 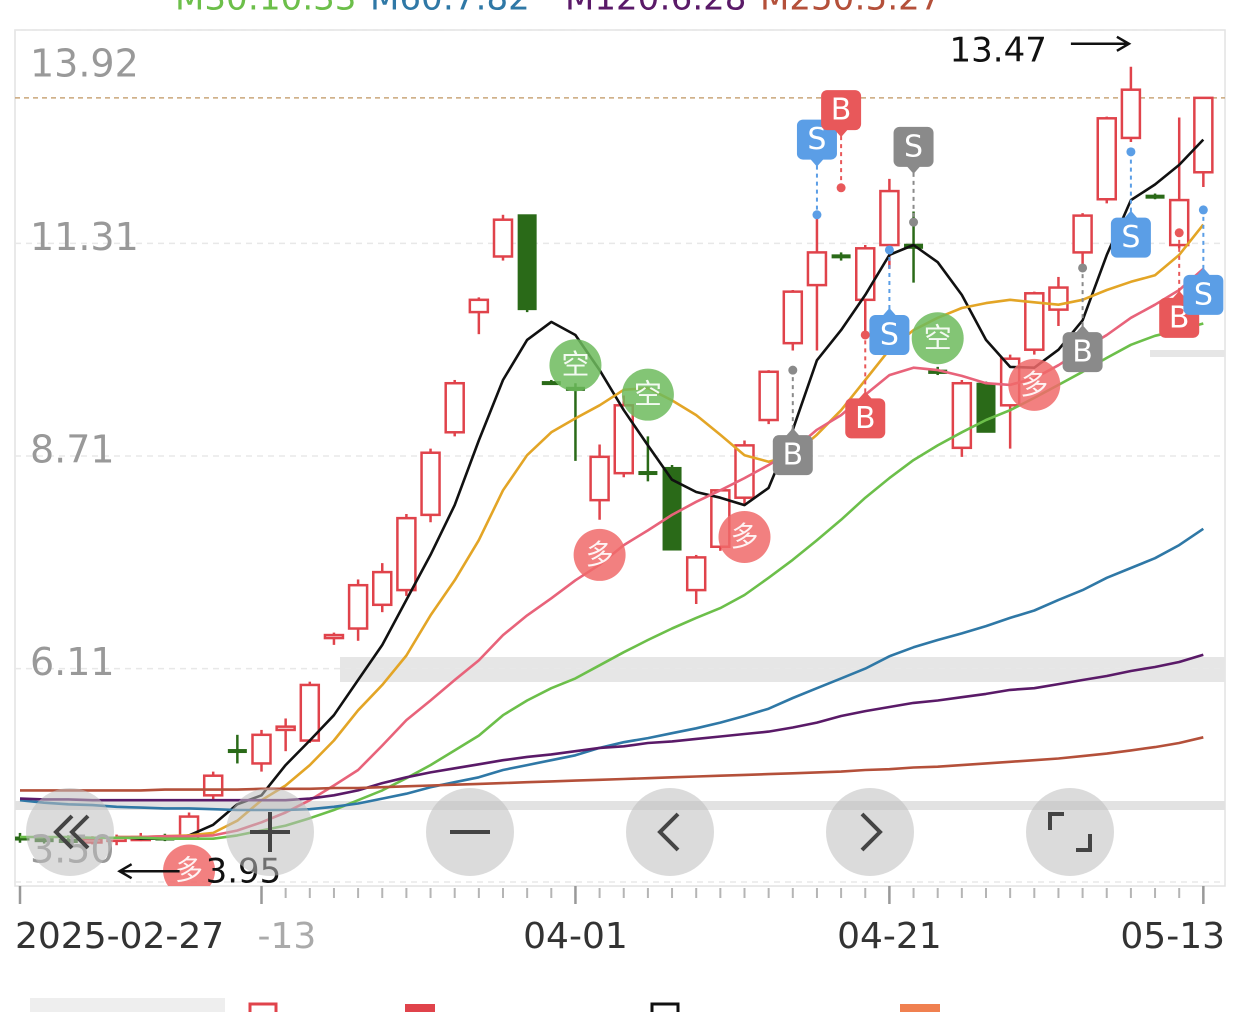 I want to click on footer-swatch, so click(x=420, y=1008).